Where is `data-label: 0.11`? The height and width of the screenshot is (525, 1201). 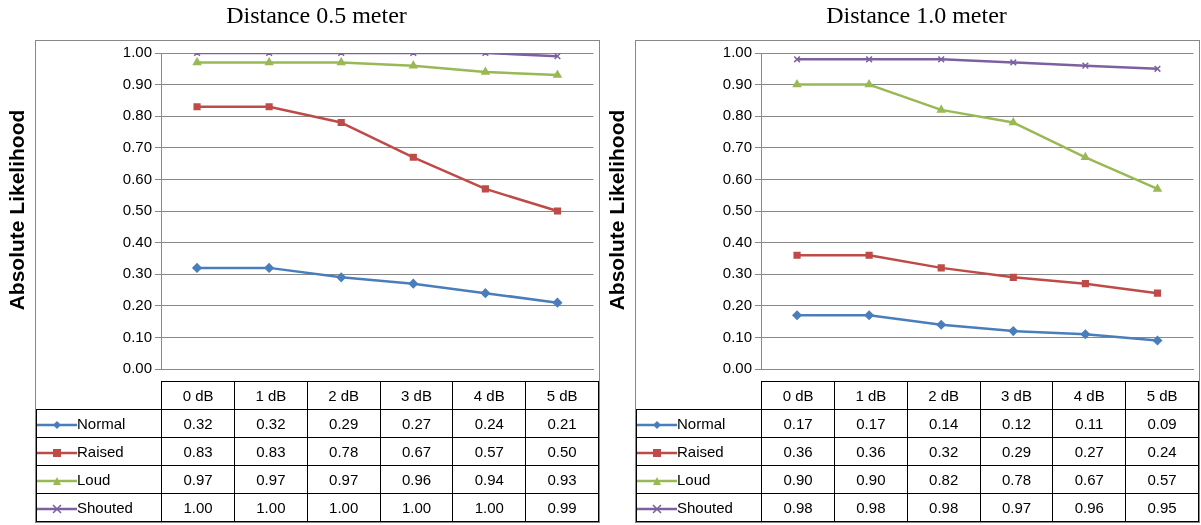 data-label: 0.11 is located at coordinates (1089, 423).